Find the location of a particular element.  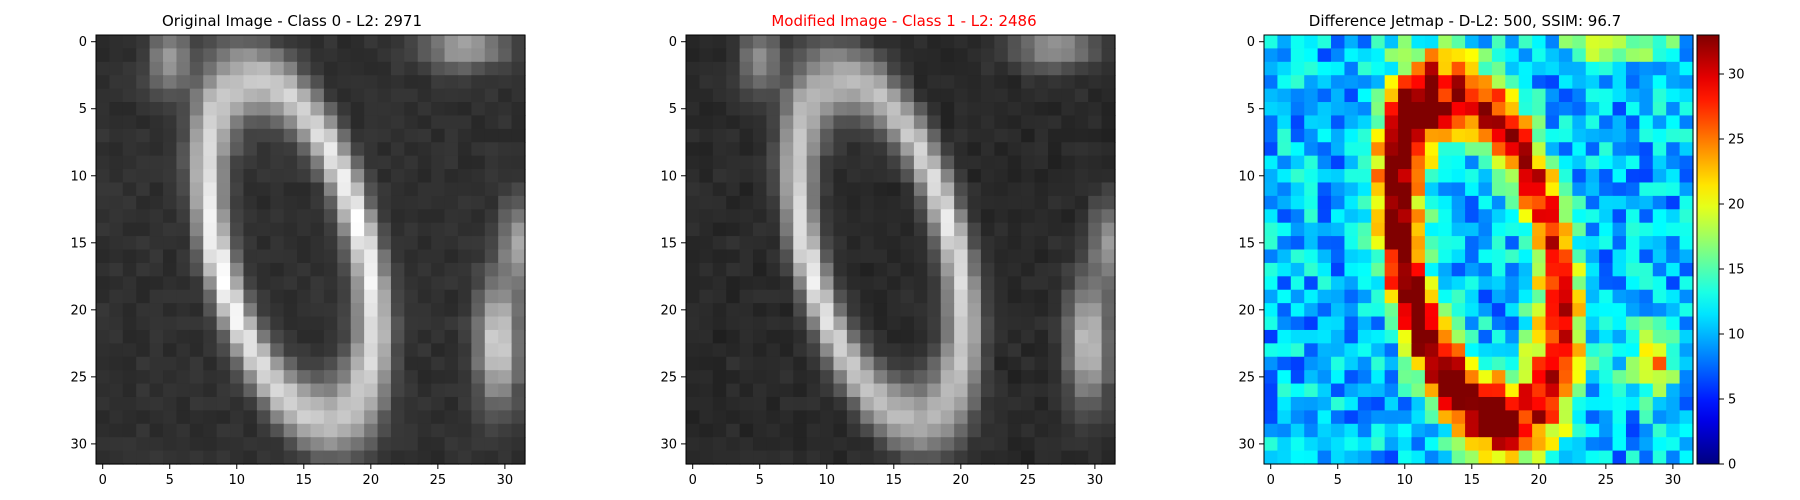

colorbar-gradient is located at coordinates (1708, 249).